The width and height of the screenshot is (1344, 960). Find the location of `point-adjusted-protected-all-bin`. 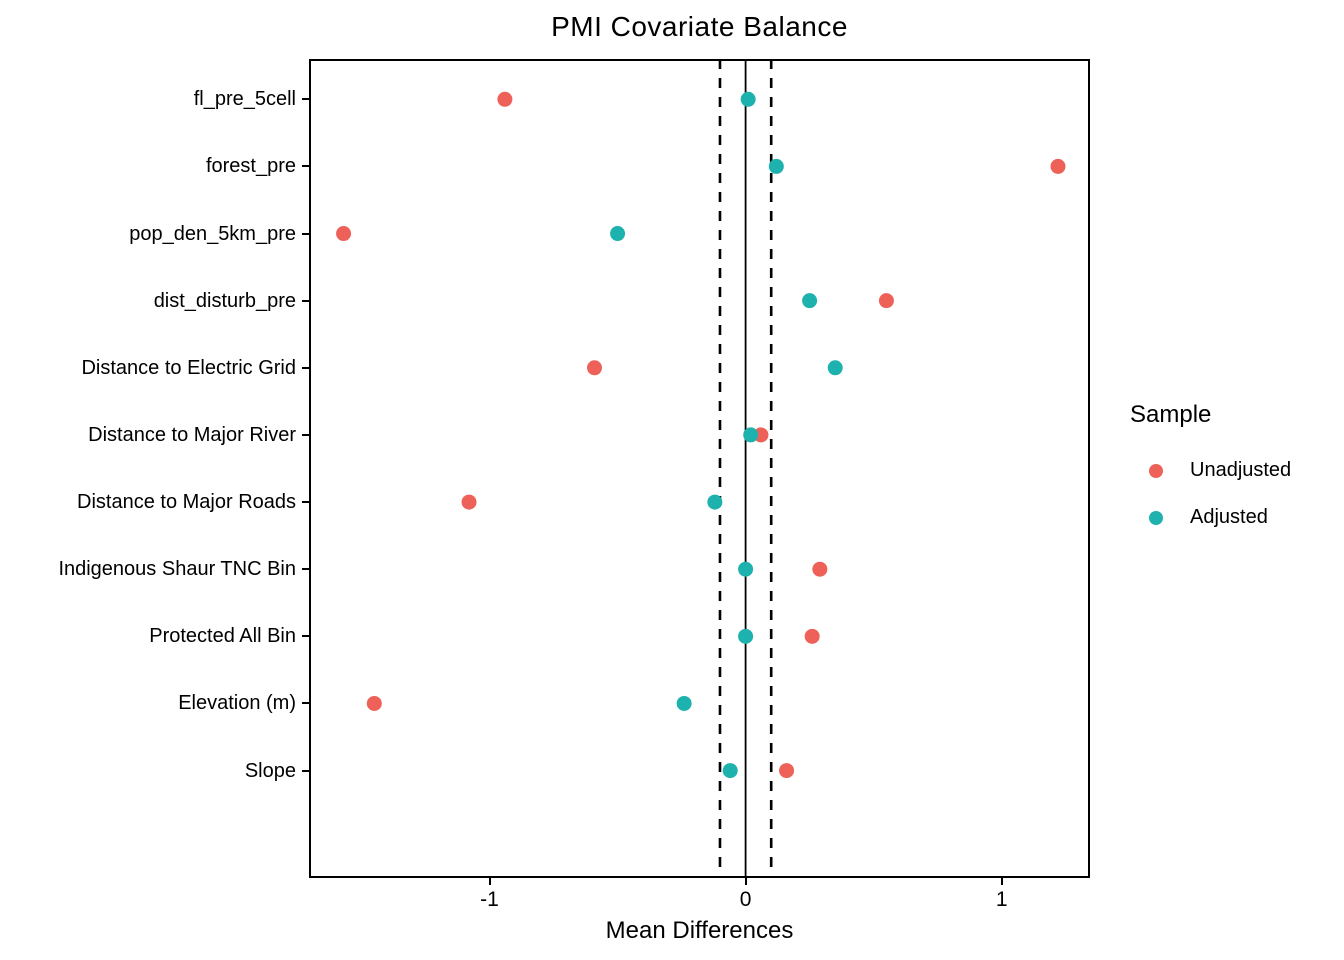

point-adjusted-protected-all-bin is located at coordinates (746, 636).